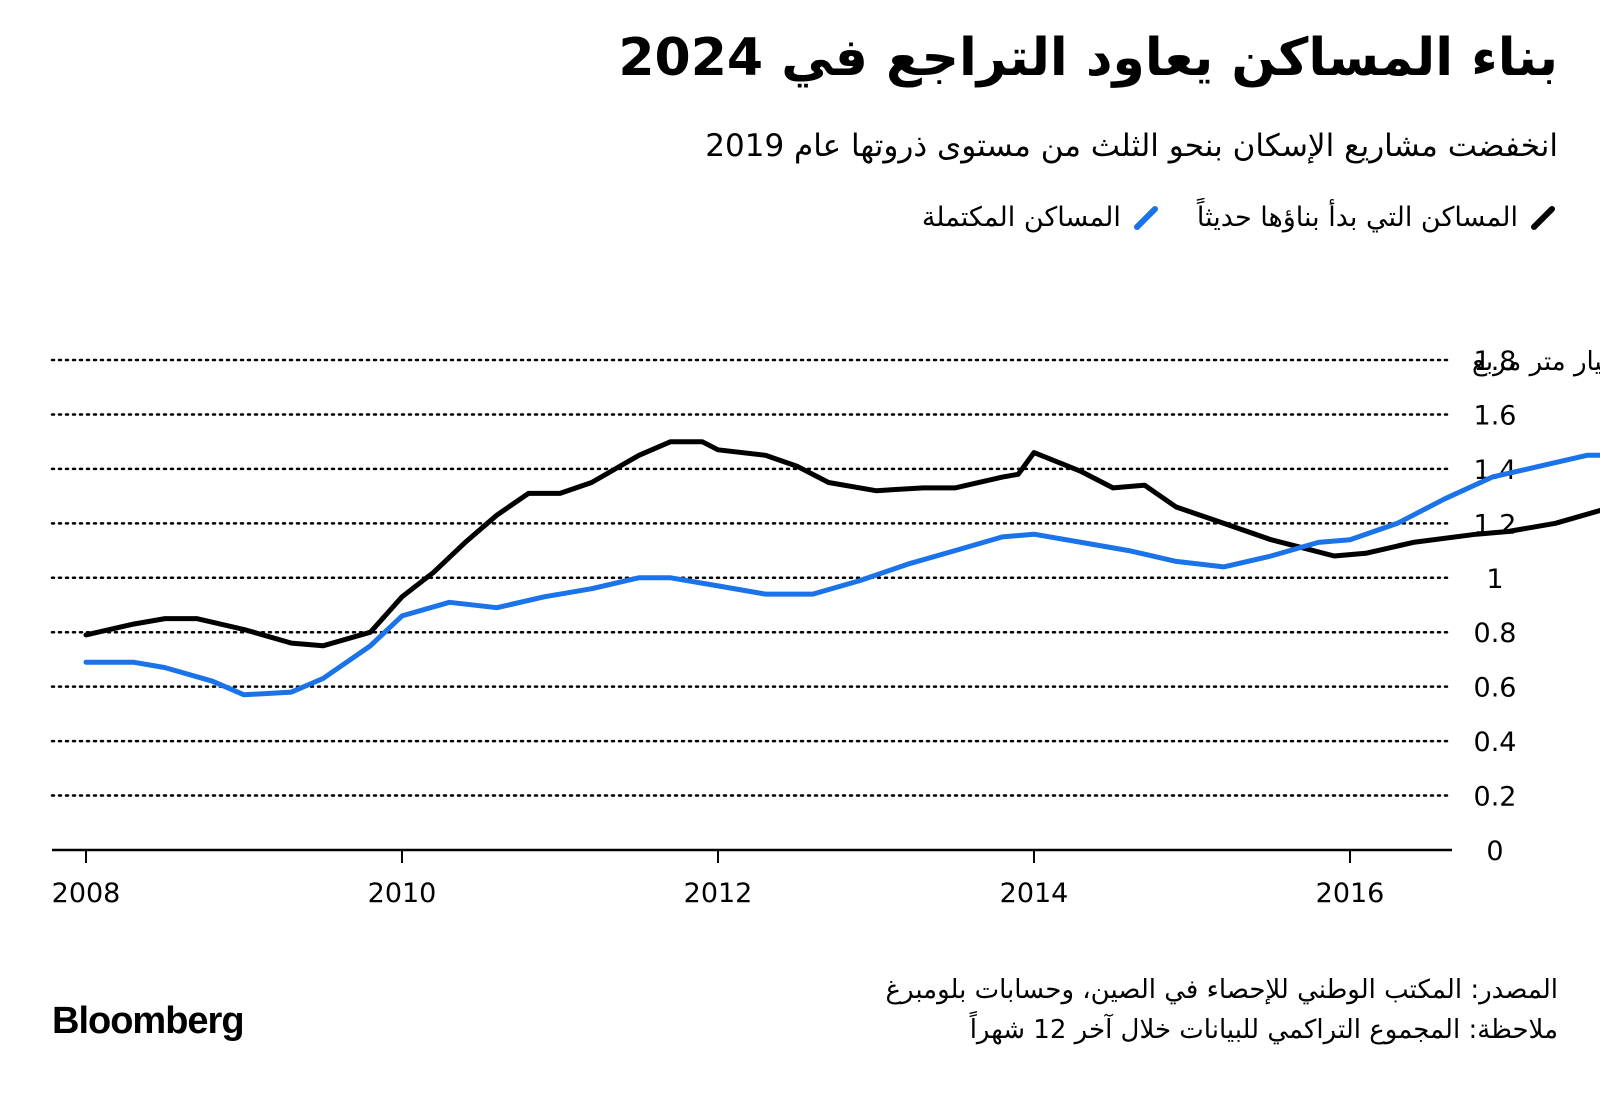 The height and width of the screenshot is (1112, 1600). What do you see at coordinates (1495, 688) in the screenshot?
I see `y-tick-label: 0.6` at bounding box center [1495, 688].